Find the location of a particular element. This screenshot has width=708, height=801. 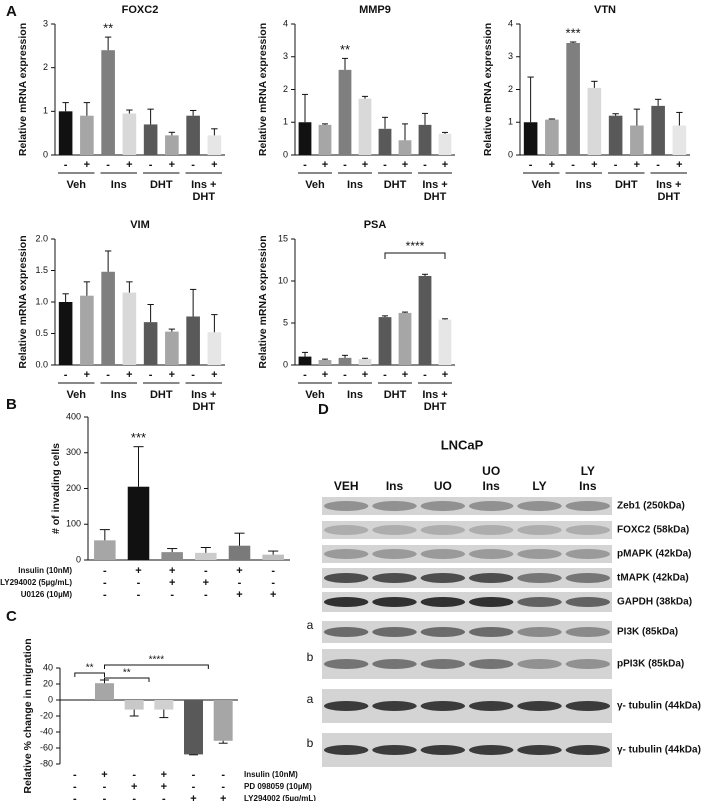

treatment-label: PD 098059 (10µM) is located at coordinates (278, 786).